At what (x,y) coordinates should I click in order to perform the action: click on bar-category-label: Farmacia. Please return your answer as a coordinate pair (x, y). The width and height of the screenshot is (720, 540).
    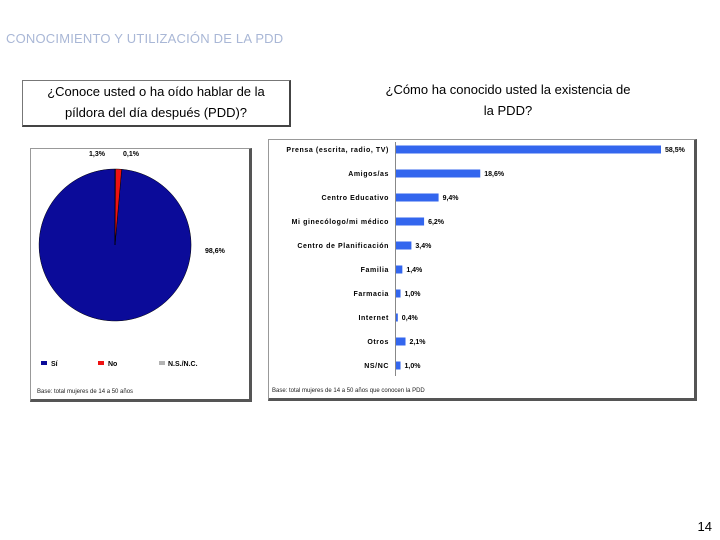
    Looking at the image, I should click on (371, 294).